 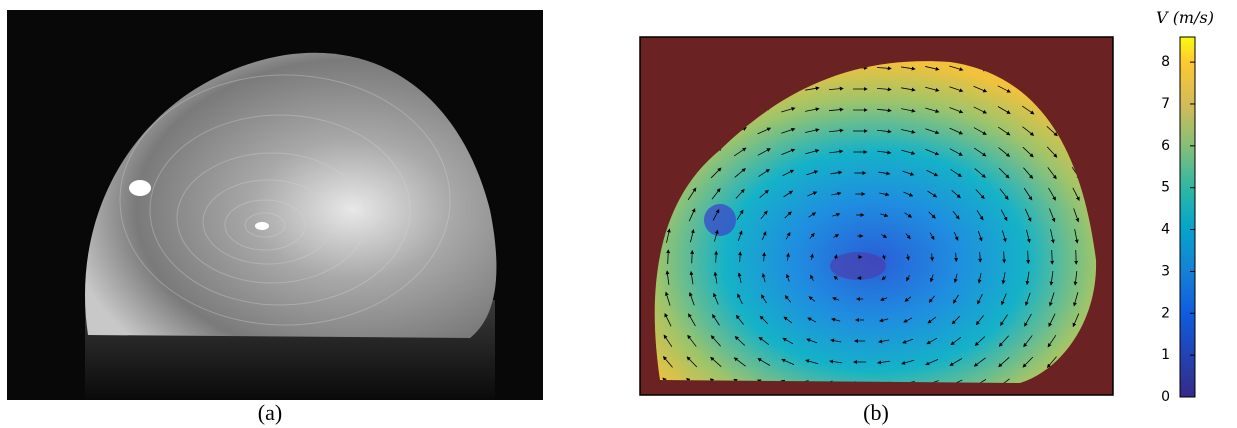 What do you see at coordinates (270, 412) in the screenshot?
I see `panel-label: (a)` at bounding box center [270, 412].